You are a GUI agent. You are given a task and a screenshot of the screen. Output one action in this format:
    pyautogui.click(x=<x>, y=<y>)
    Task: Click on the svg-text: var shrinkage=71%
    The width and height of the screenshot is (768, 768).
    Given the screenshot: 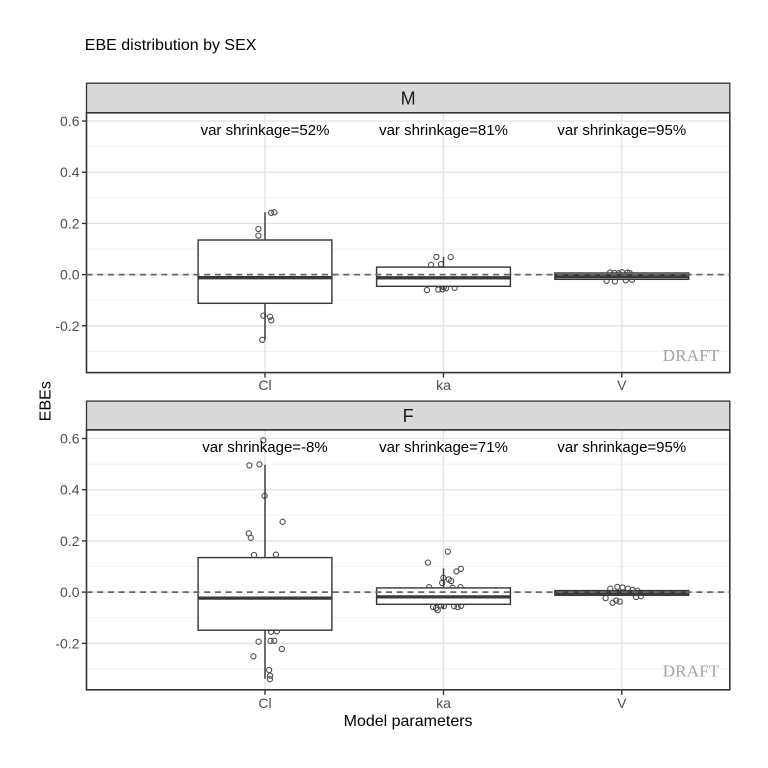 What is the action you would take?
    pyautogui.click(x=443, y=447)
    